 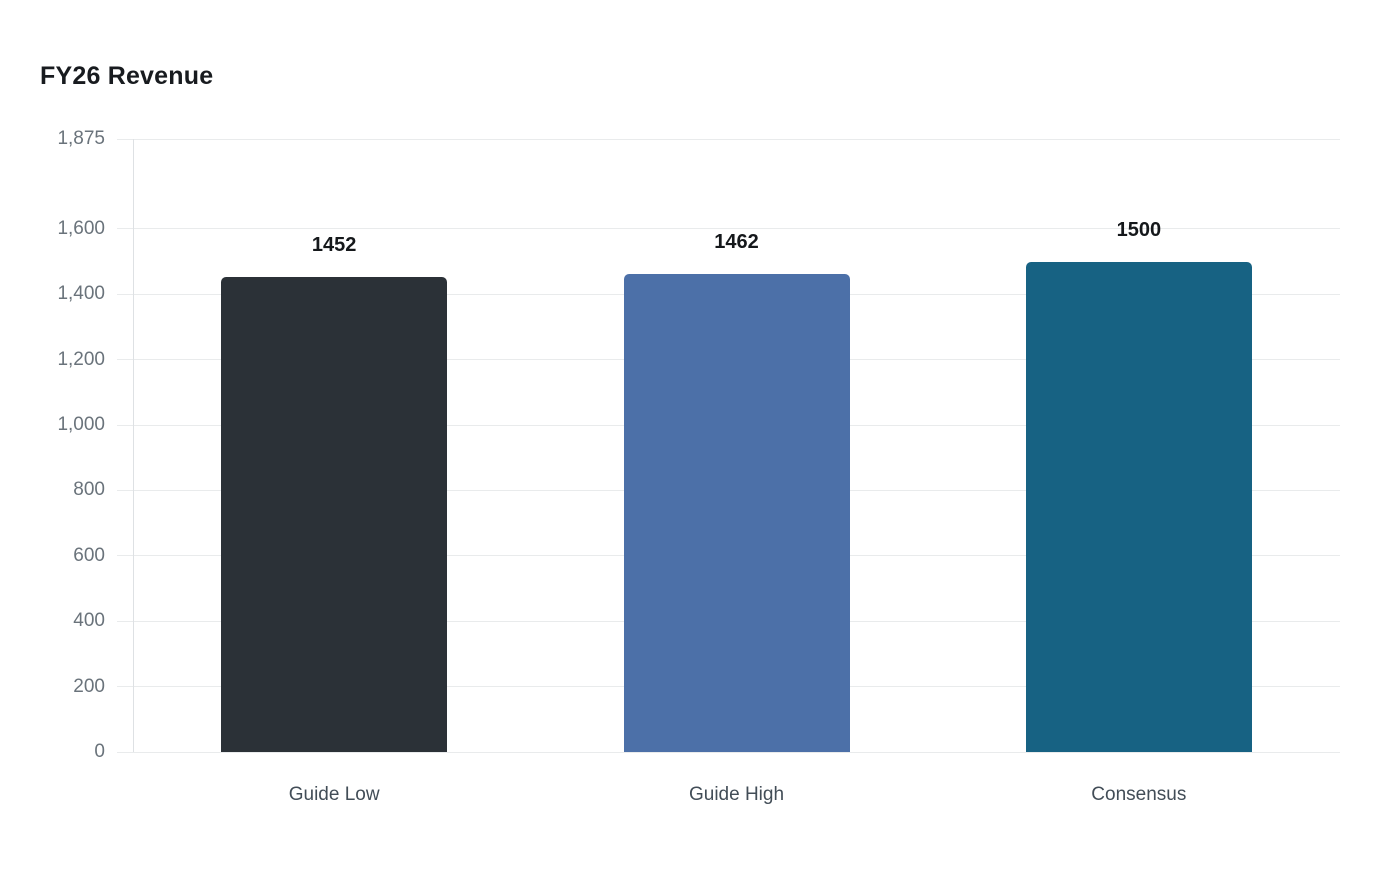 I want to click on y-tick-label: 0, so click(x=99, y=751).